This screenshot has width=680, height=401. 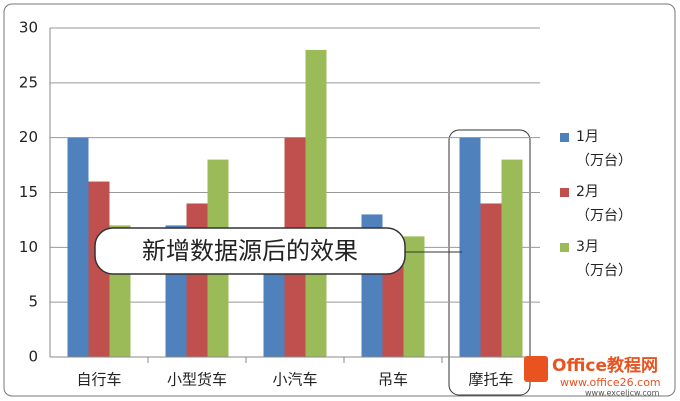 I want to click on highlight-box, so click(x=489, y=262).